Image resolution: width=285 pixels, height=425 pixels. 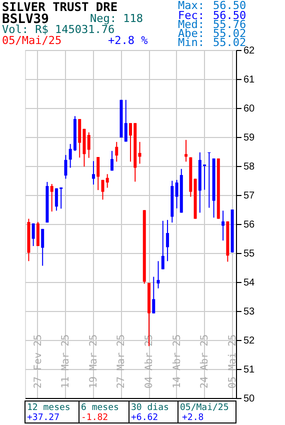 What do you see at coordinates (191, 42) in the screenshot?
I see `text: Min:` at bounding box center [191, 42].